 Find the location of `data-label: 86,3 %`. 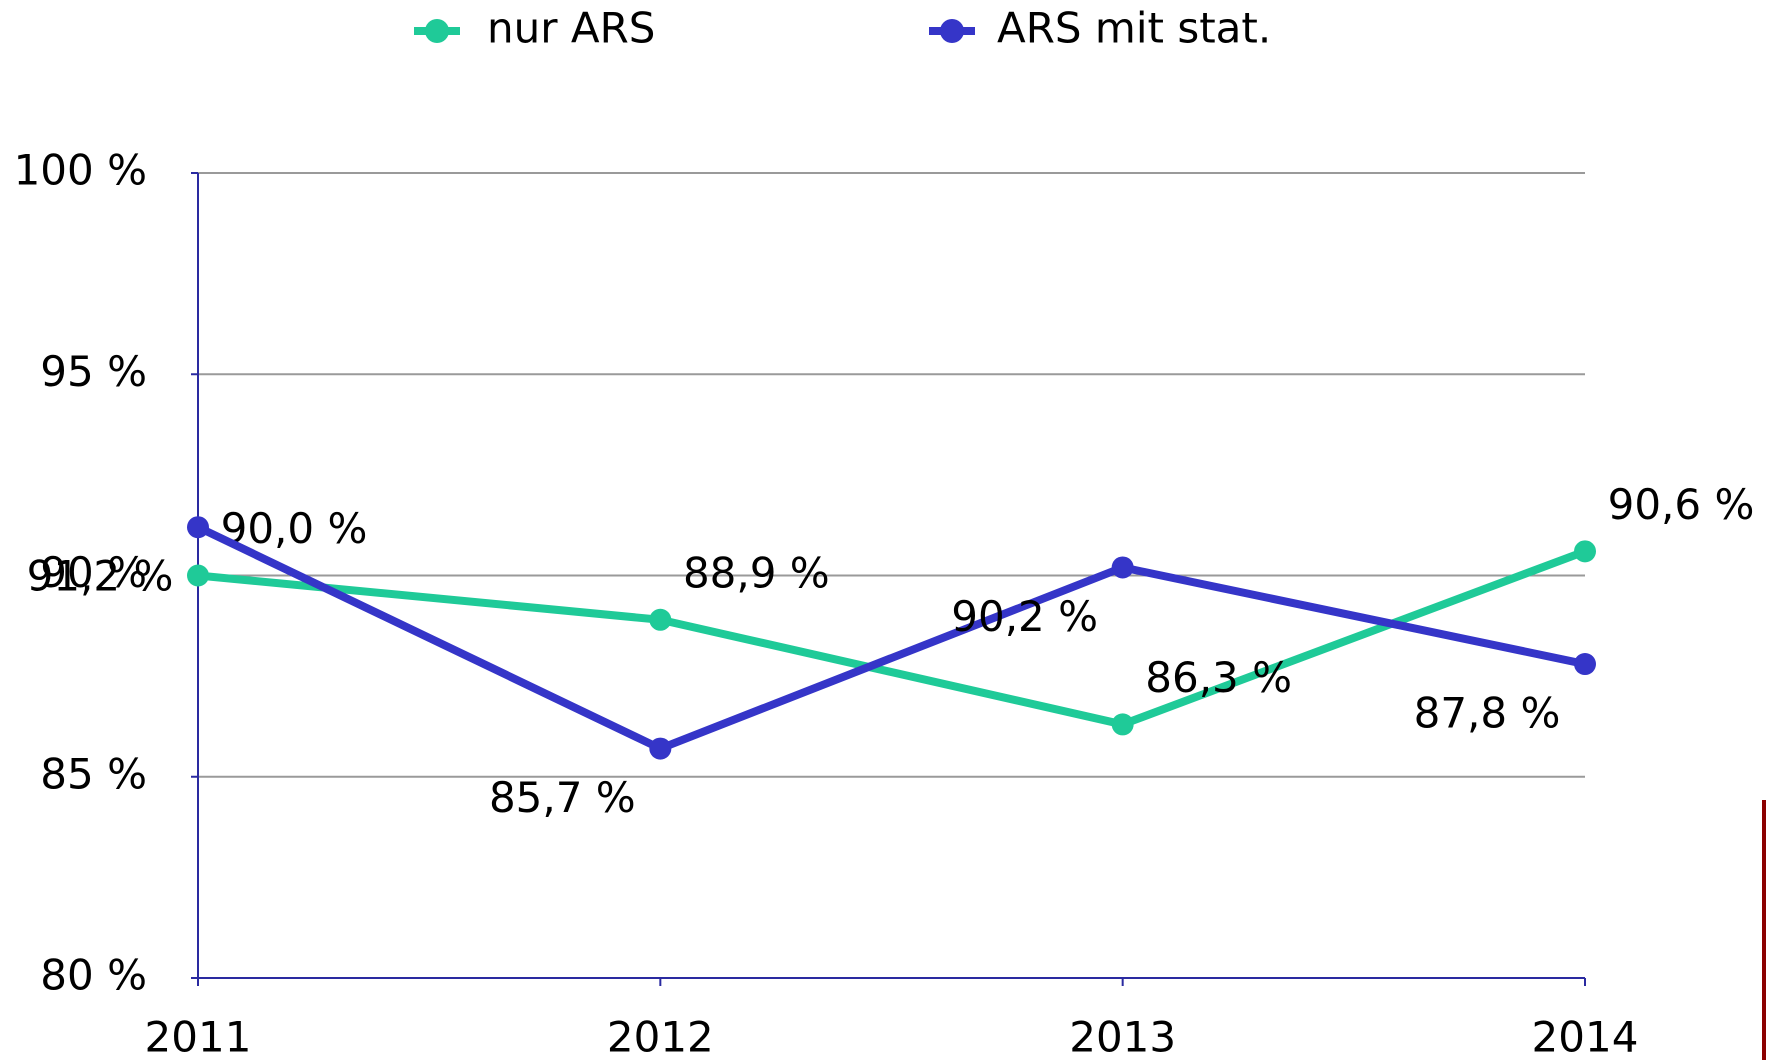

data-label: 86,3 % is located at coordinates (1218, 677).